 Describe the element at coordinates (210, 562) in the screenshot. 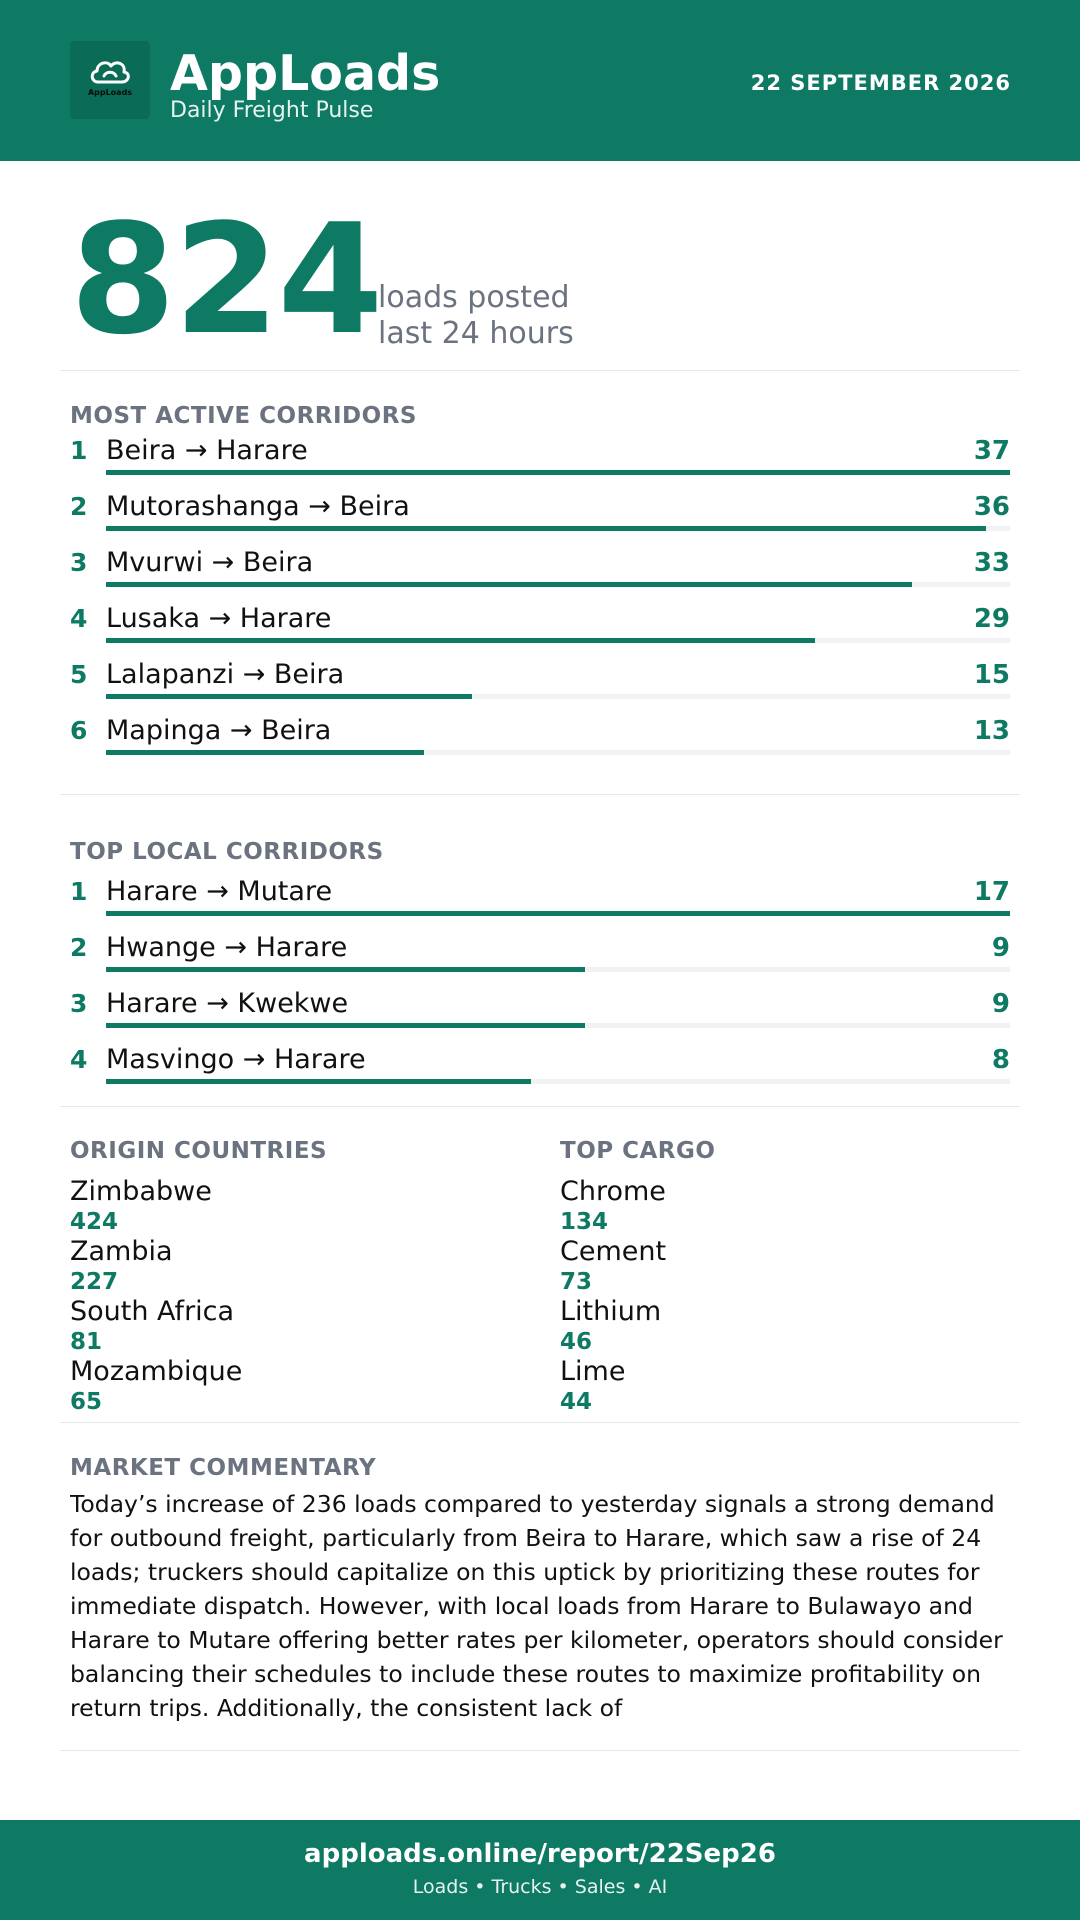

I see `corridor-route: Mvurwi → Beira` at that location.